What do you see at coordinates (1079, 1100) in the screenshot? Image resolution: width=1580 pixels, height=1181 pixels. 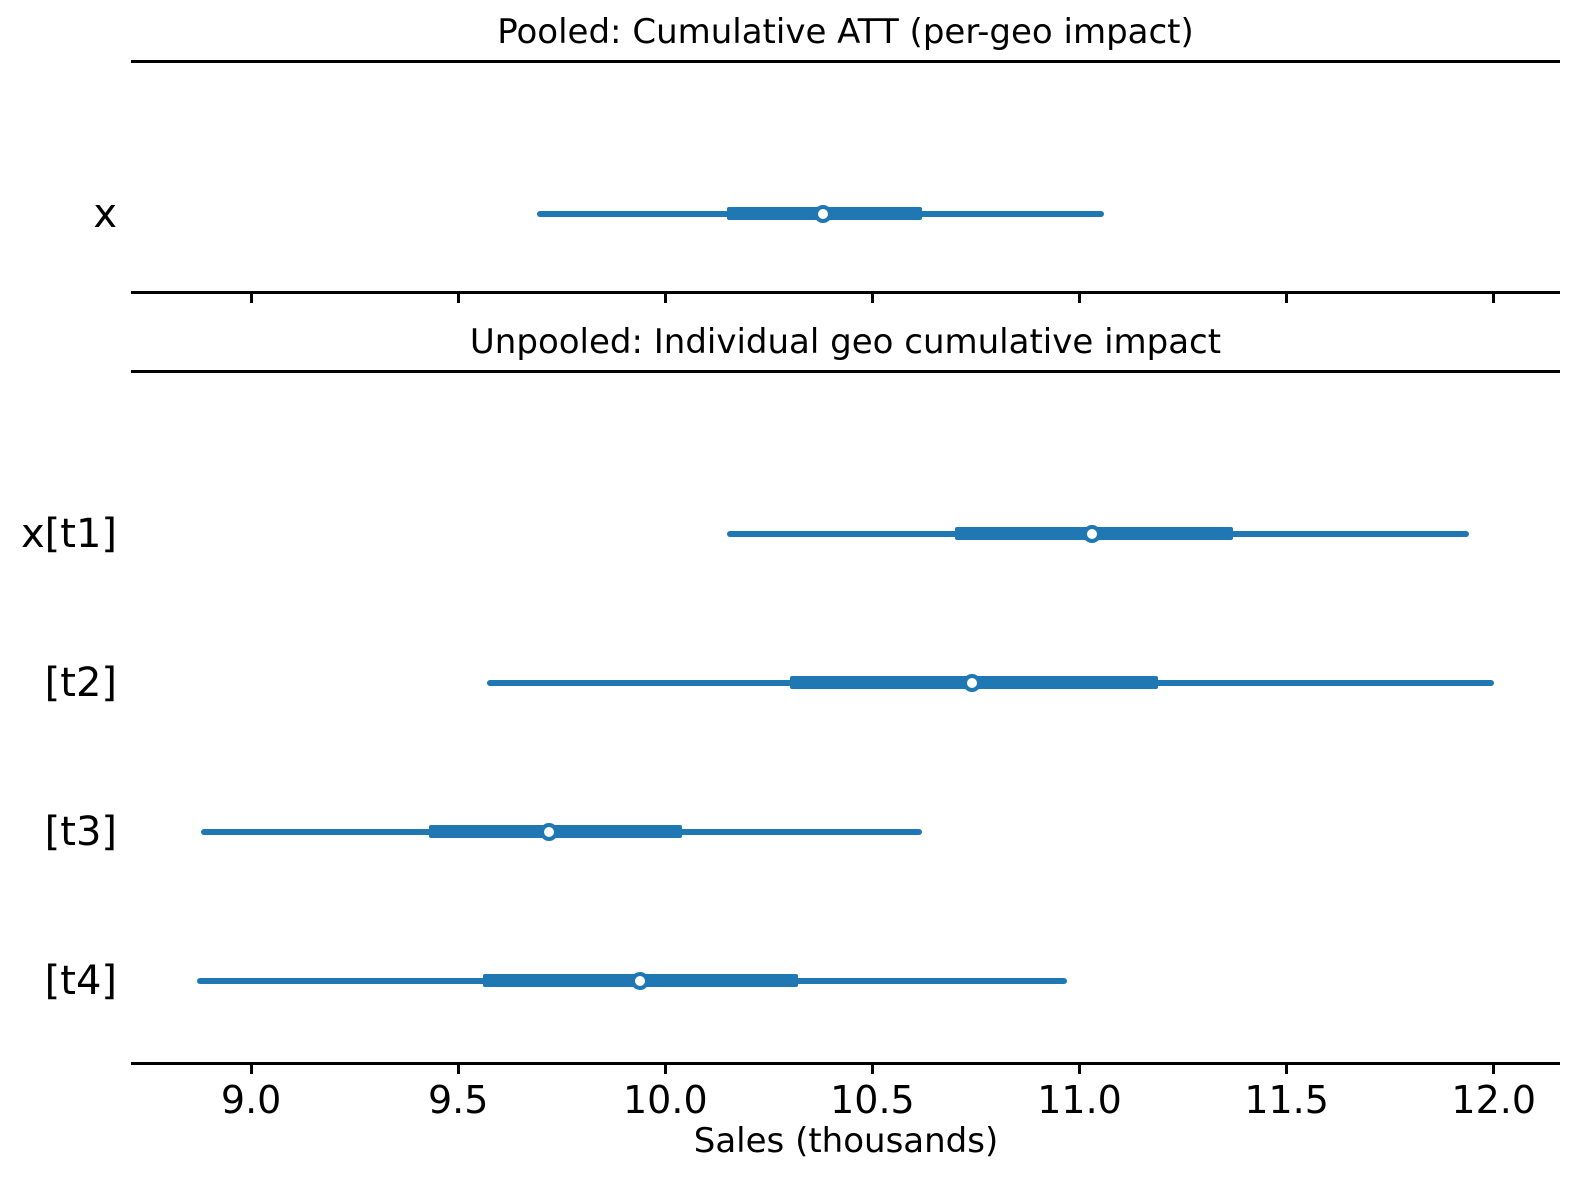 I see `x-tick-label: 11.0` at bounding box center [1079, 1100].